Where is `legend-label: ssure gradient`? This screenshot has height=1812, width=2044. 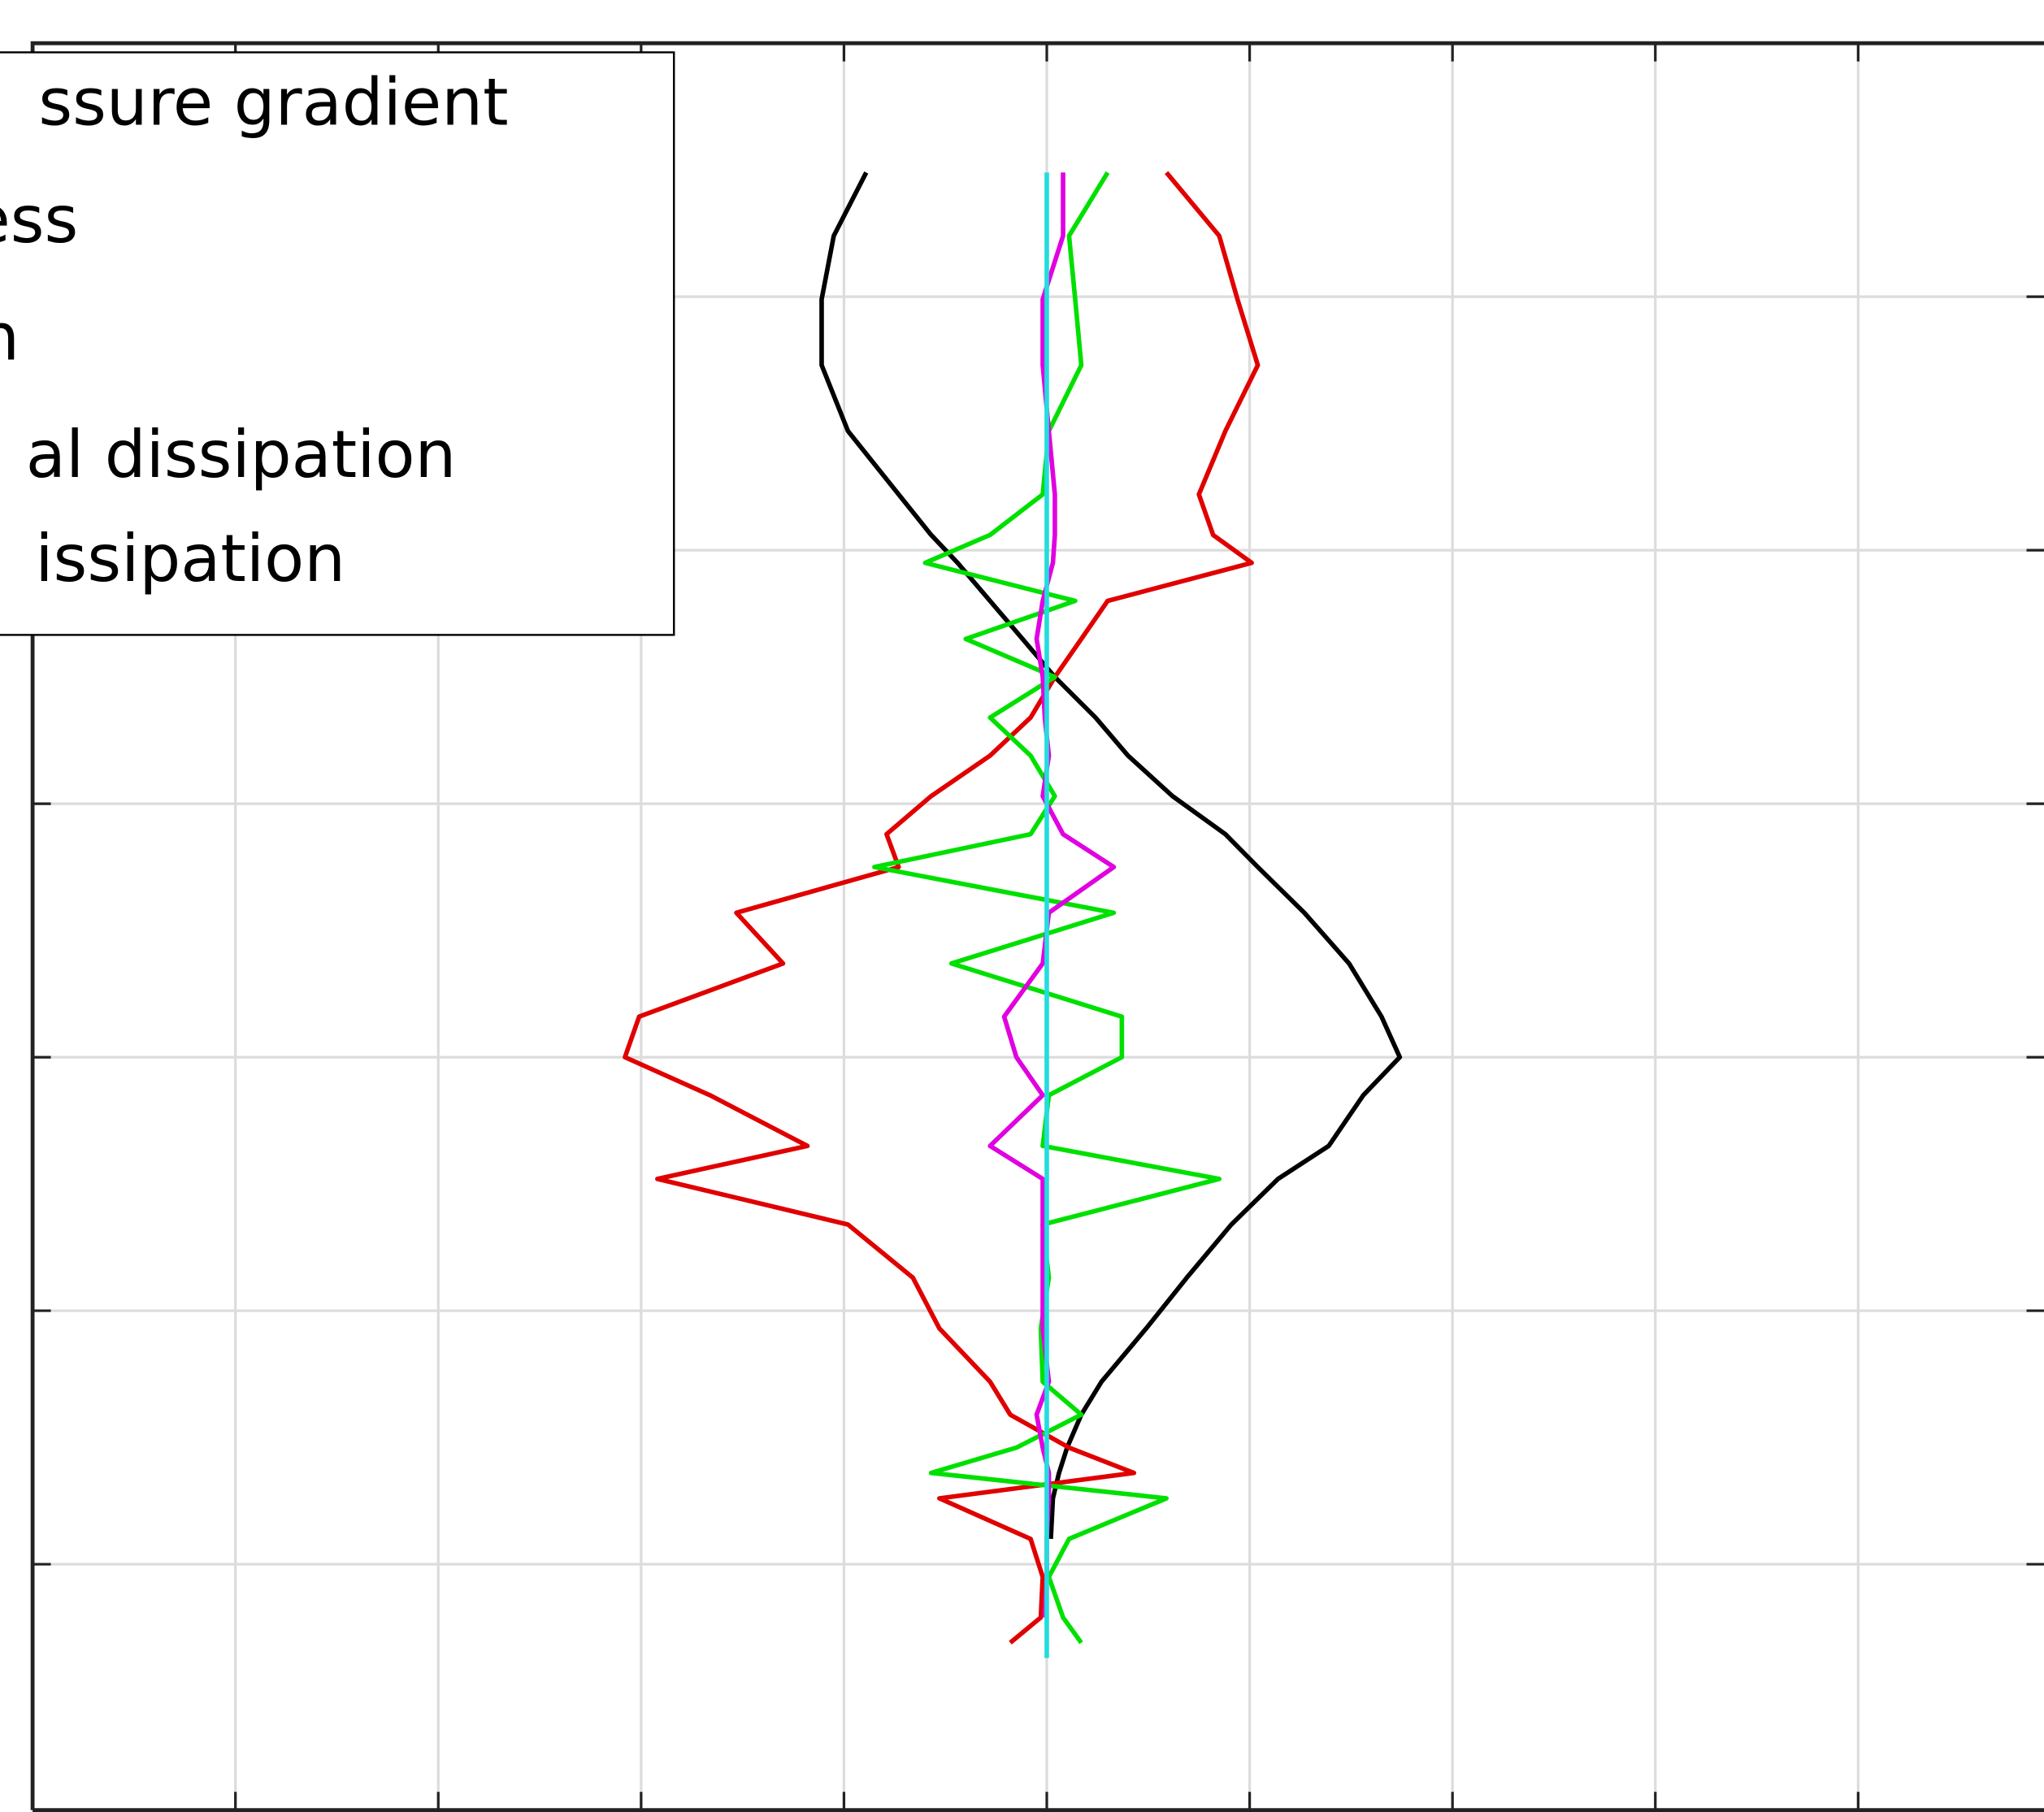
legend-label: ssure gradient is located at coordinates (273, 103).